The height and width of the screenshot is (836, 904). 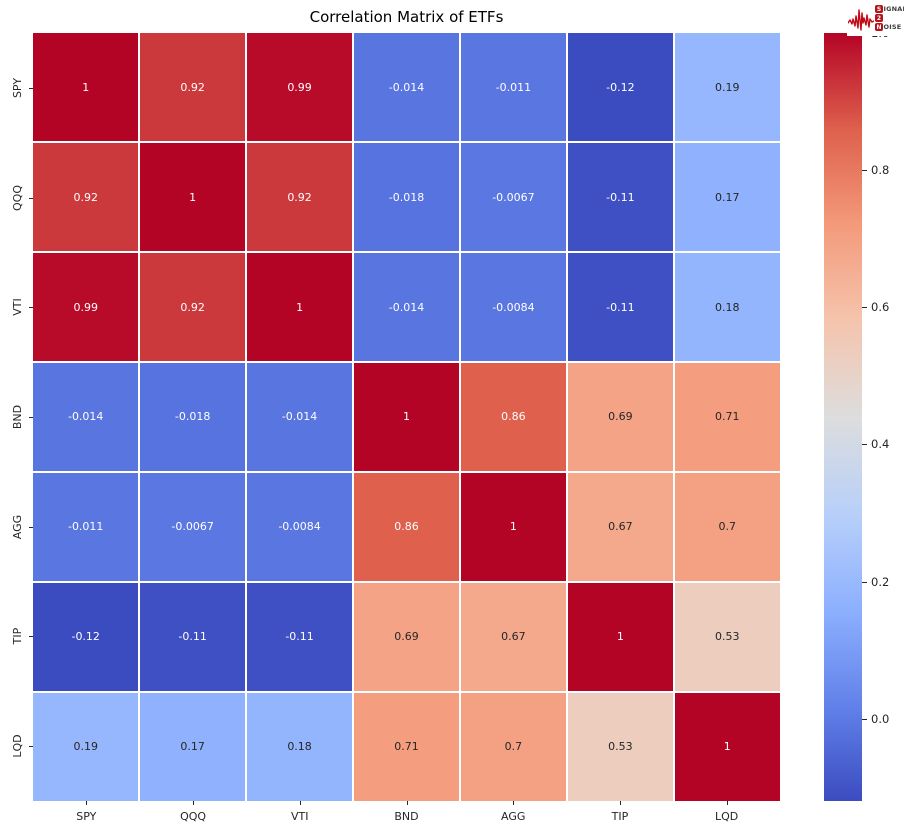 What do you see at coordinates (192, 197) in the screenshot?
I see `heatmap-cell-QQQ-QQQ: 1` at bounding box center [192, 197].